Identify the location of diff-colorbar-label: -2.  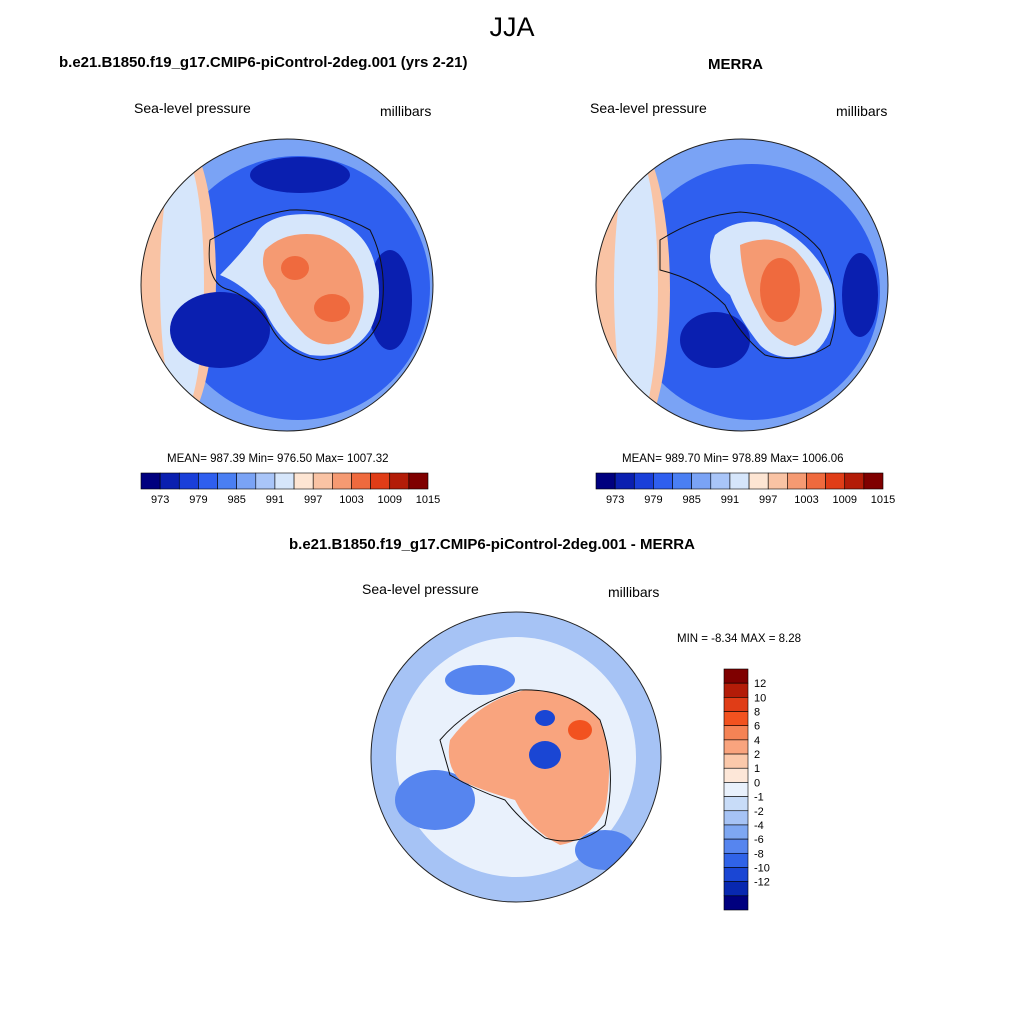
(759, 812).